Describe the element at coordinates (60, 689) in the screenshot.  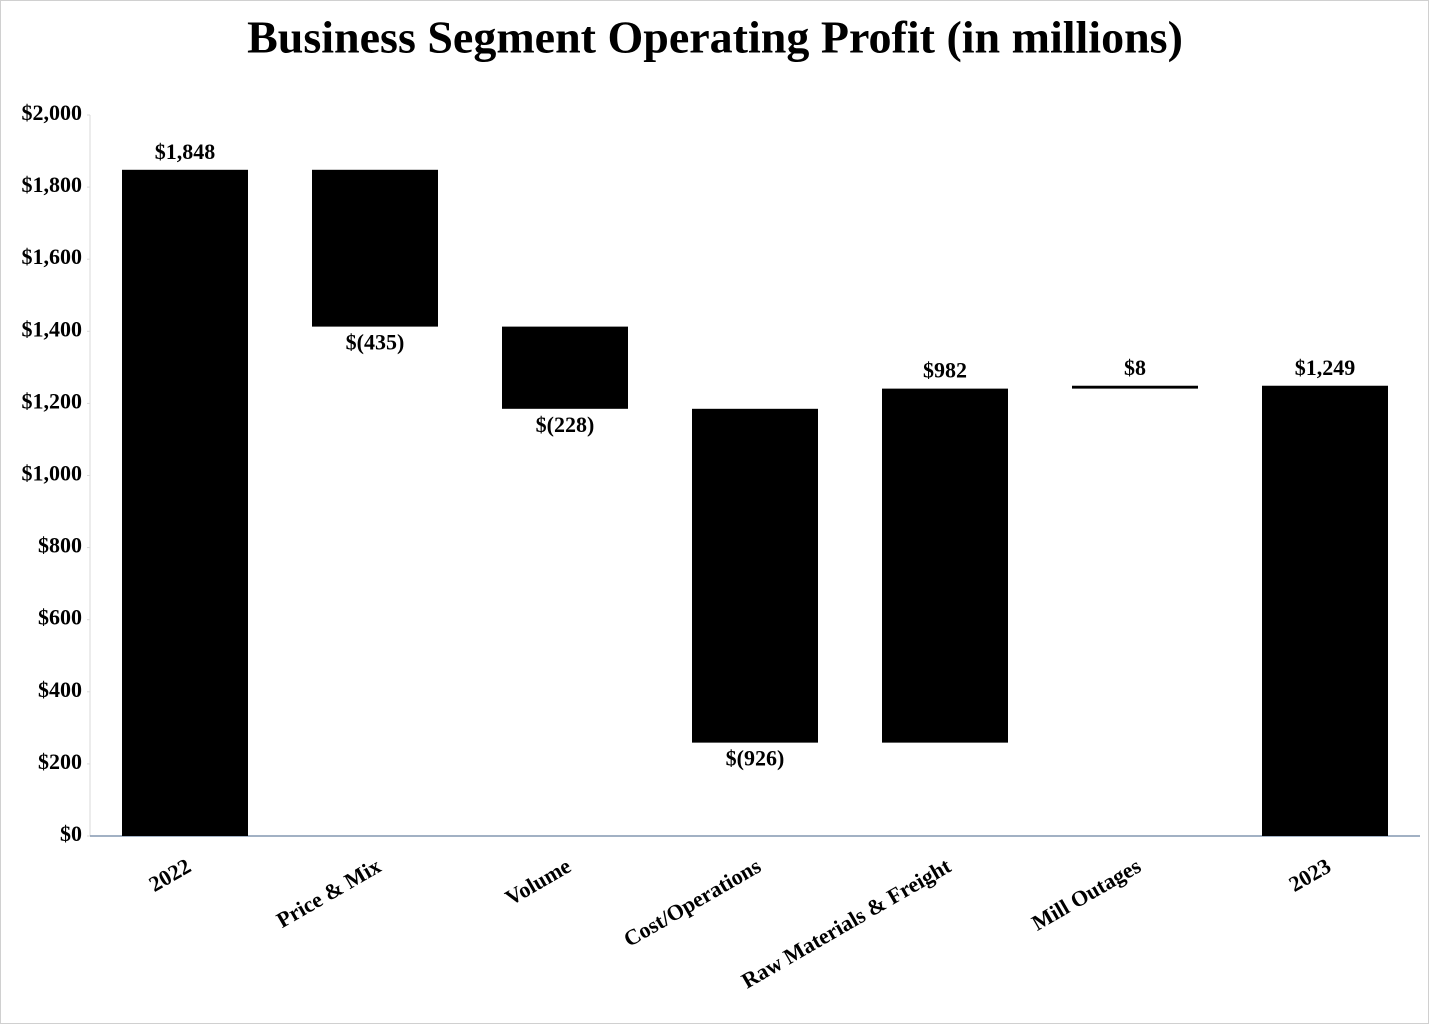
I see `y-tick-label: $400` at that location.